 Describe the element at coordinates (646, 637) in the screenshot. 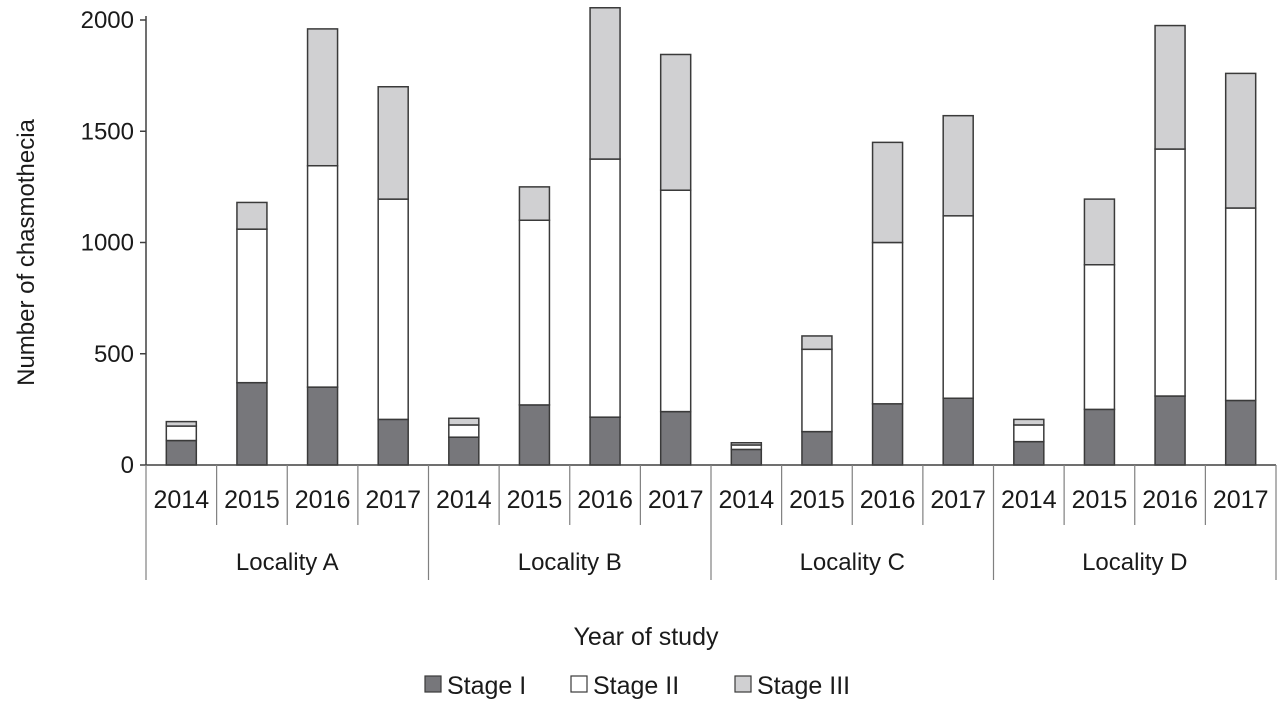

I see `x-axis-label: Year of study` at that location.